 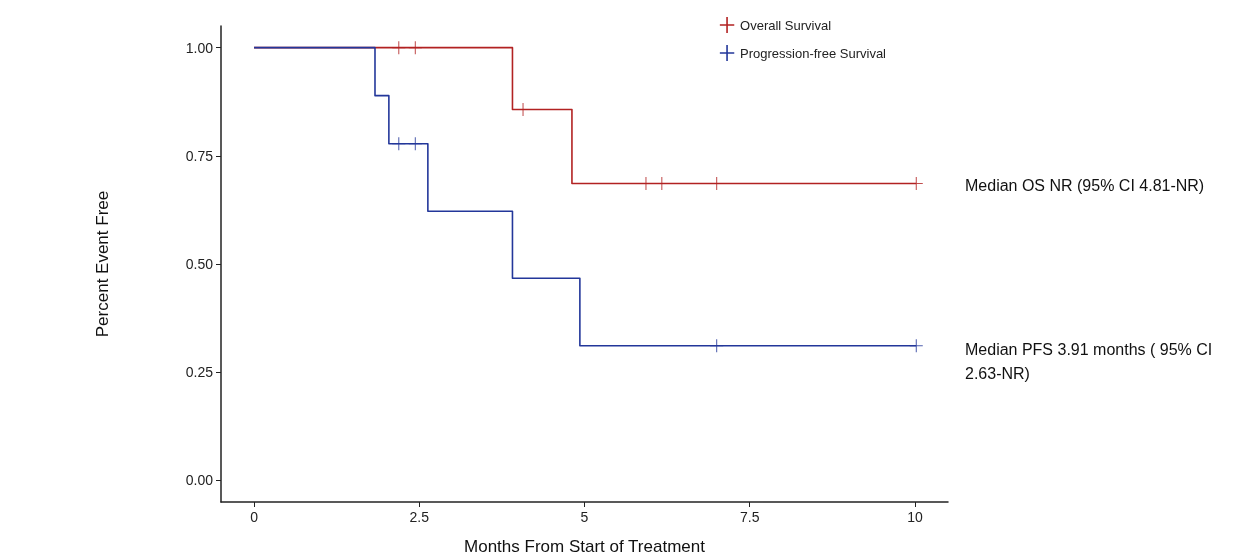 I want to click on text: Median PFS 3.91 months ( 95% CI 2.63-NR), so click(x=1091, y=361).